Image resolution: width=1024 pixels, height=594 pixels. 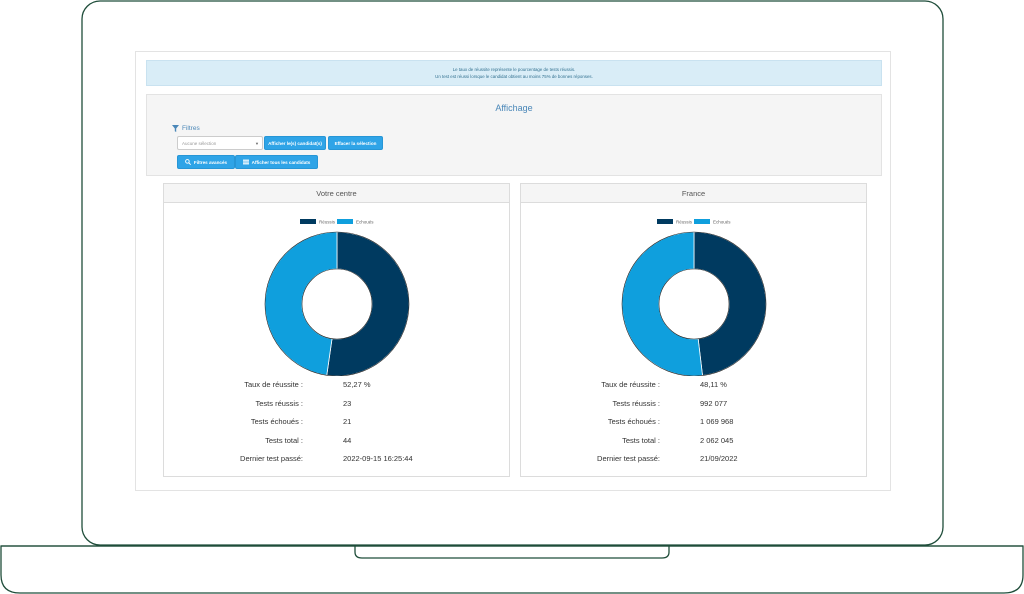 What do you see at coordinates (693, 422) in the screenshot?
I see `stat-row: Tests échoués : 1 069 968` at bounding box center [693, 422].